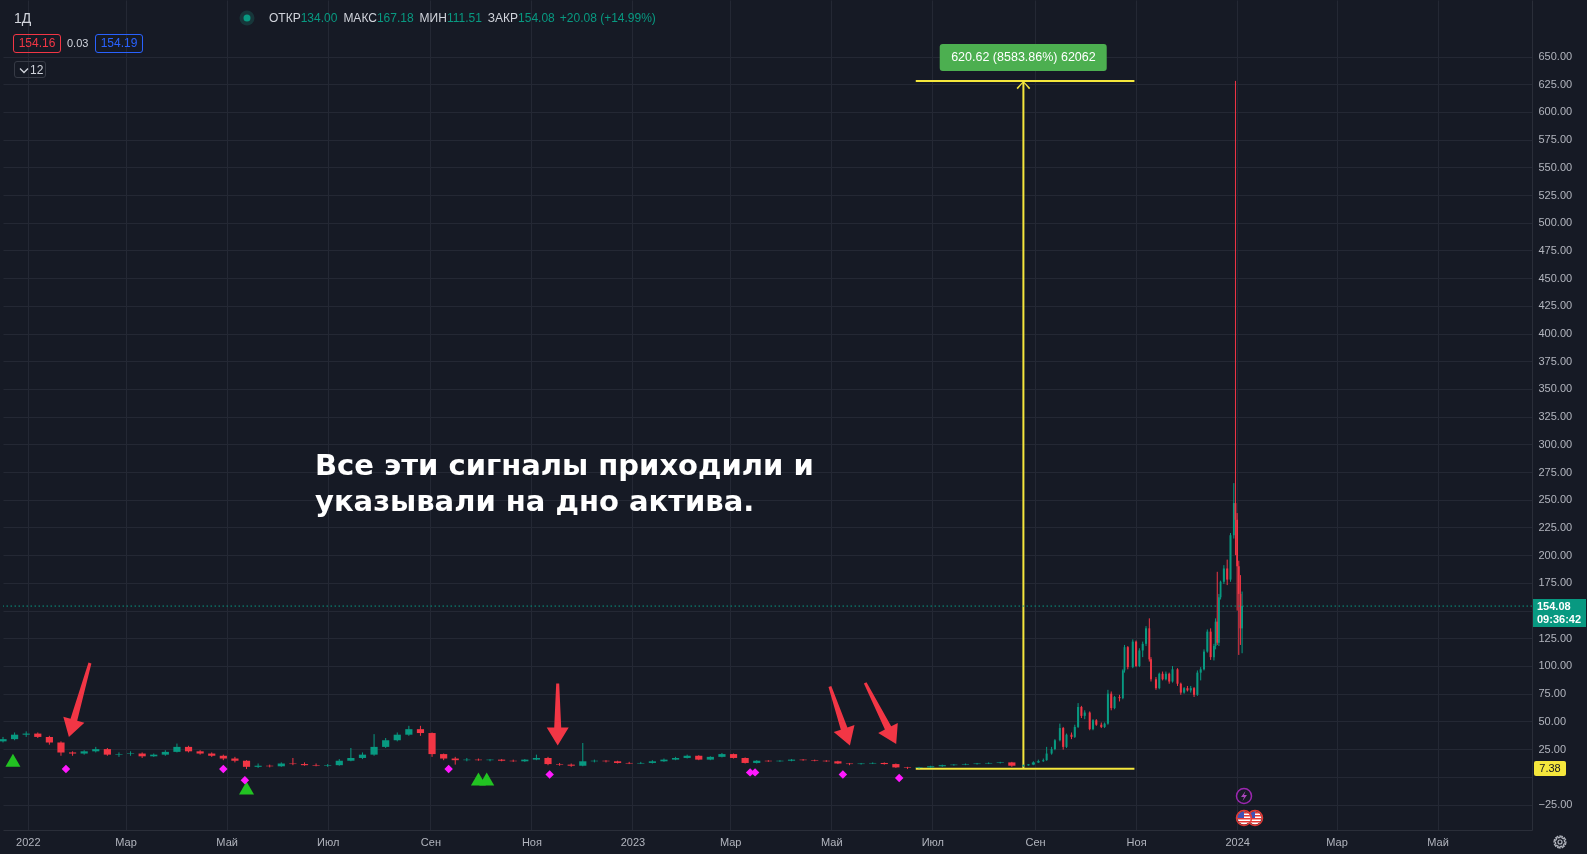  I want to click on y-tick-label: 375.00, so click(1555, 360).